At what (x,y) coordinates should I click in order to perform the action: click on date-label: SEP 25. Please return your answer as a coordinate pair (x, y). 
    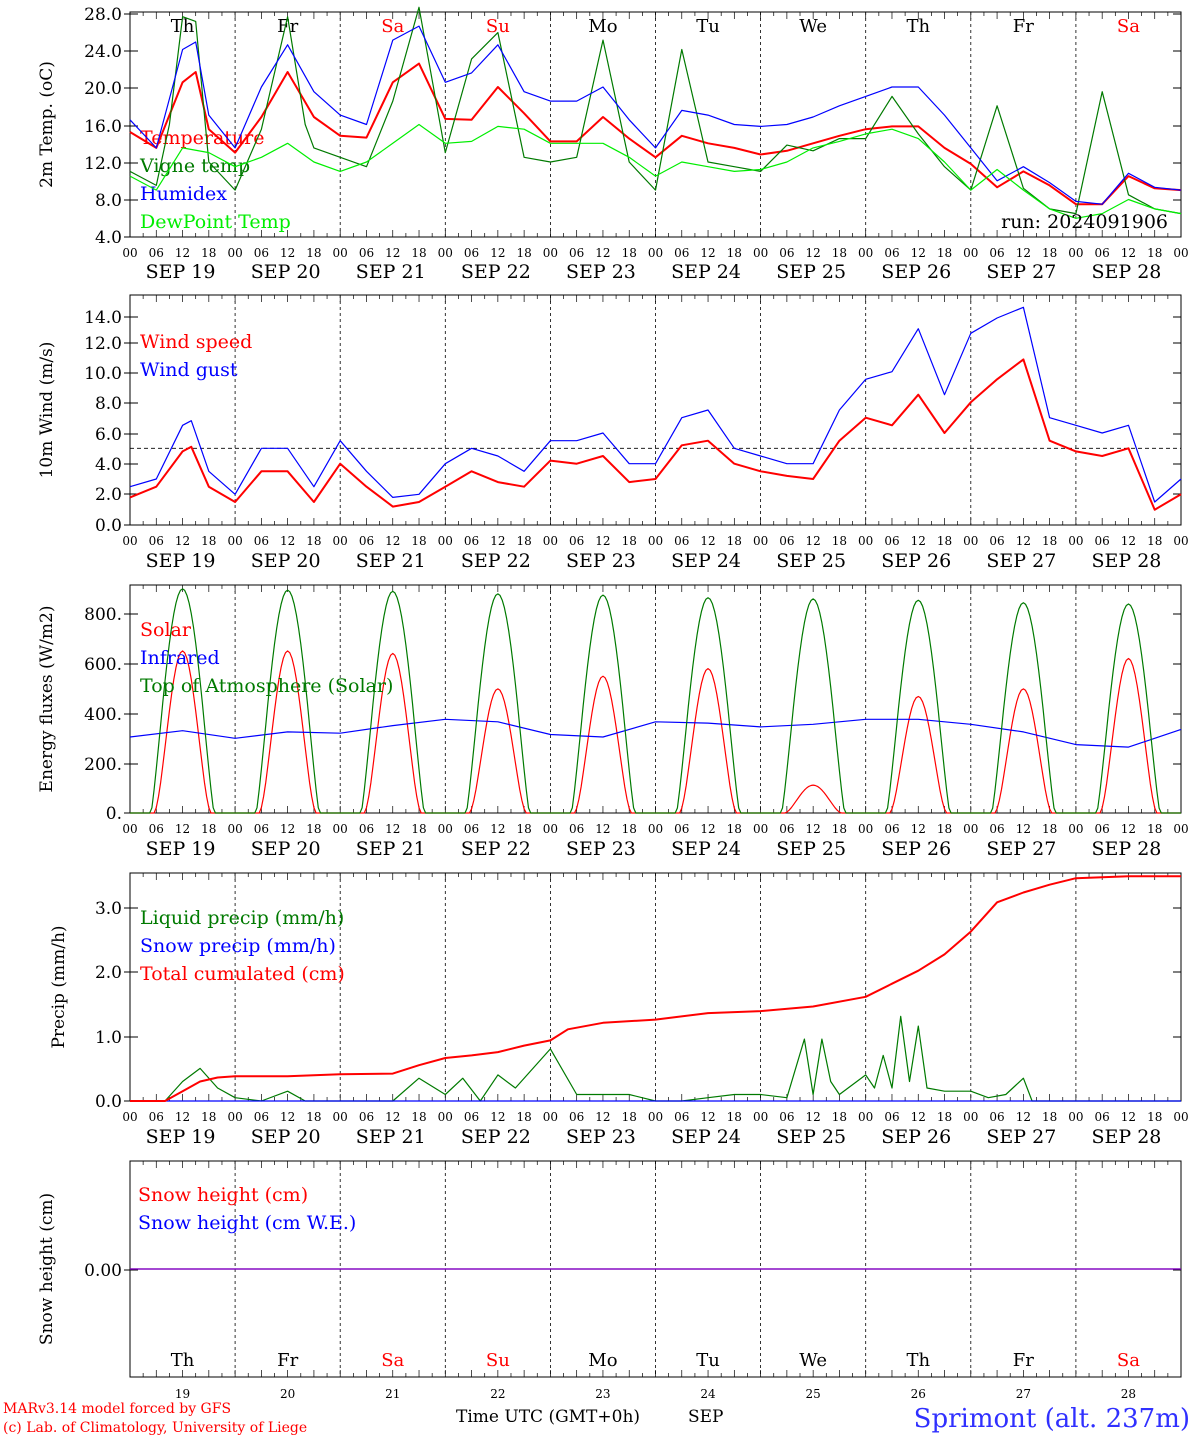
    Looking at the image, I should click on (811, 561).